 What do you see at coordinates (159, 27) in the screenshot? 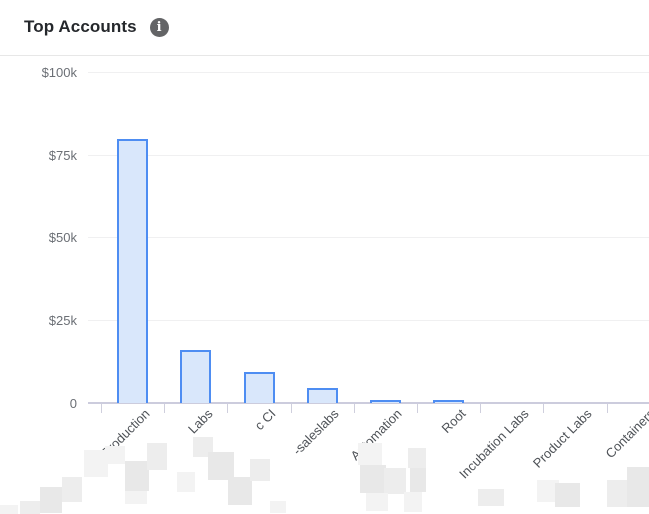
I see `info-icon: i` at bounding box center [159, 27].